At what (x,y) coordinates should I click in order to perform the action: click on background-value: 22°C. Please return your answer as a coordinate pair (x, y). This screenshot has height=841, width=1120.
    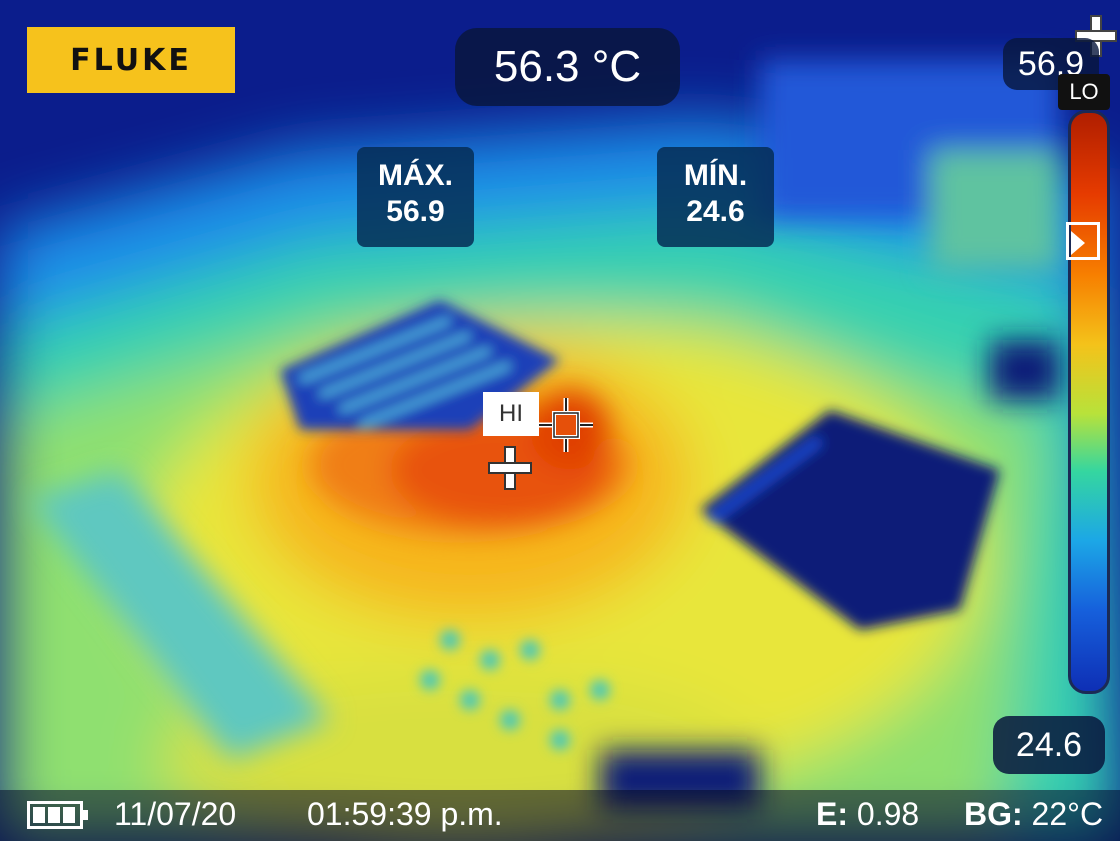
    Looking at the image, I should click on (1067, 814).